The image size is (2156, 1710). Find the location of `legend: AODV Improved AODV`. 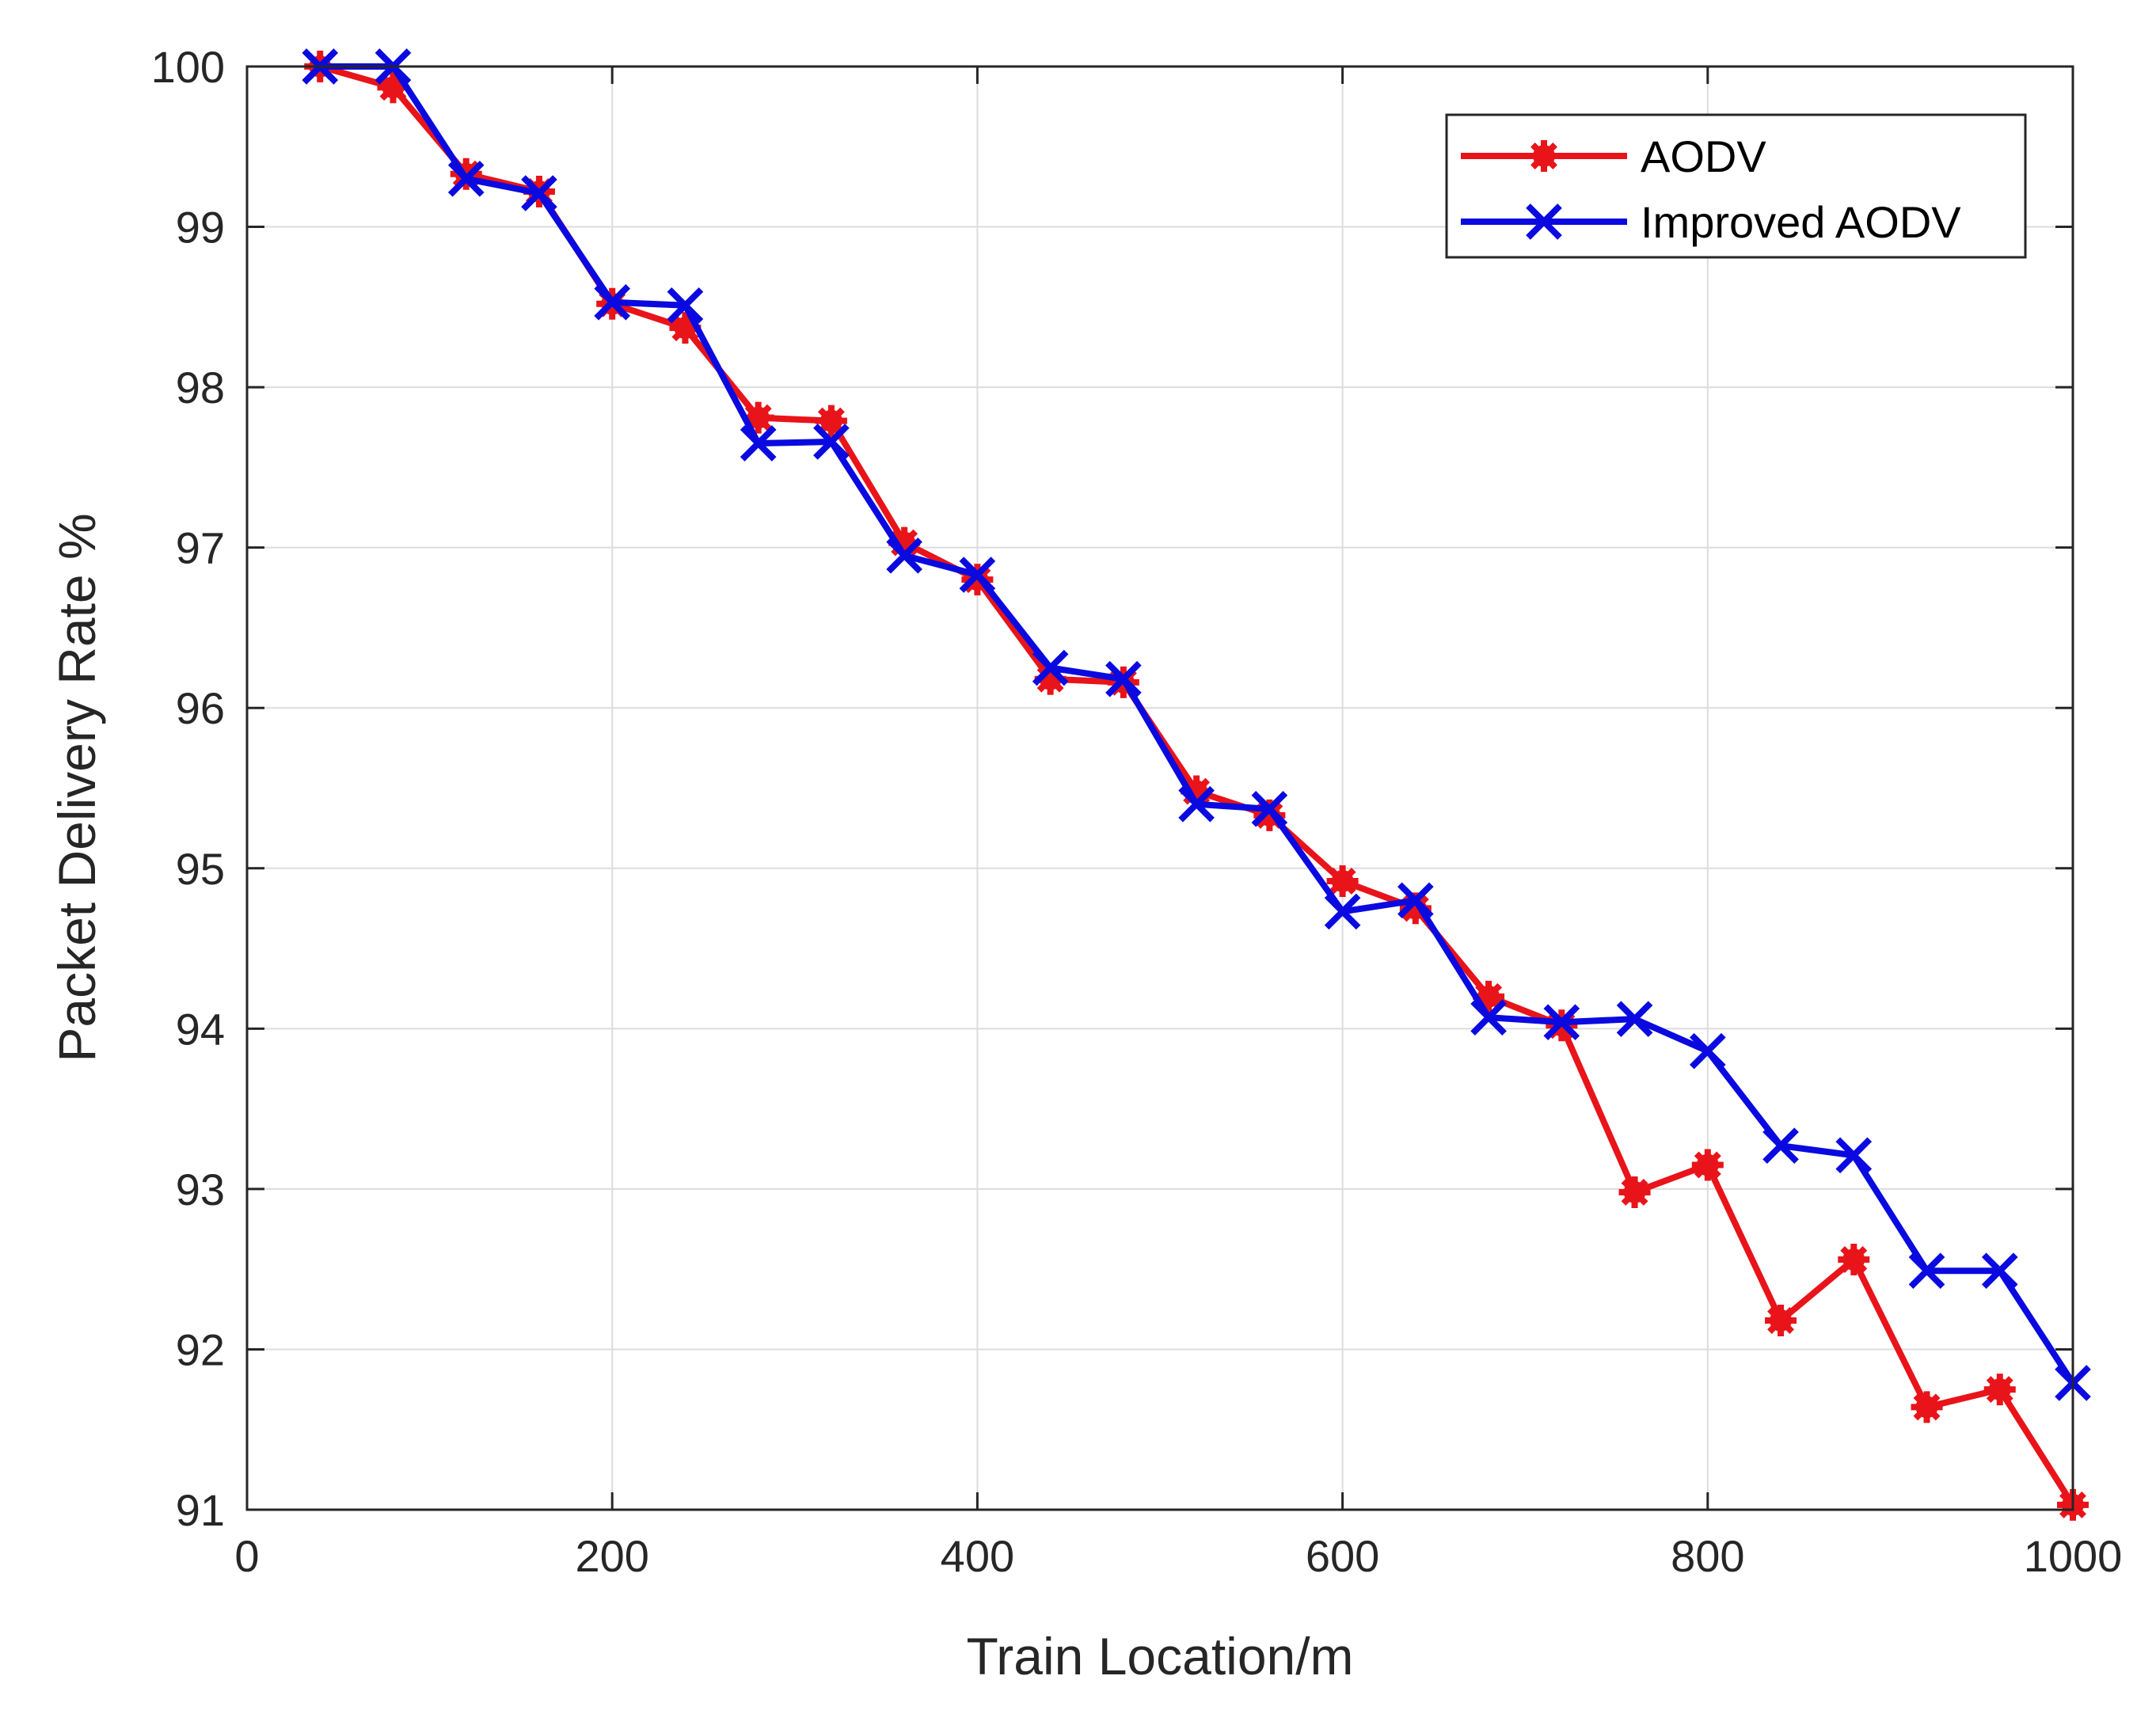

legend: AODV Improved AODV is located at coordinates (1736, 186).